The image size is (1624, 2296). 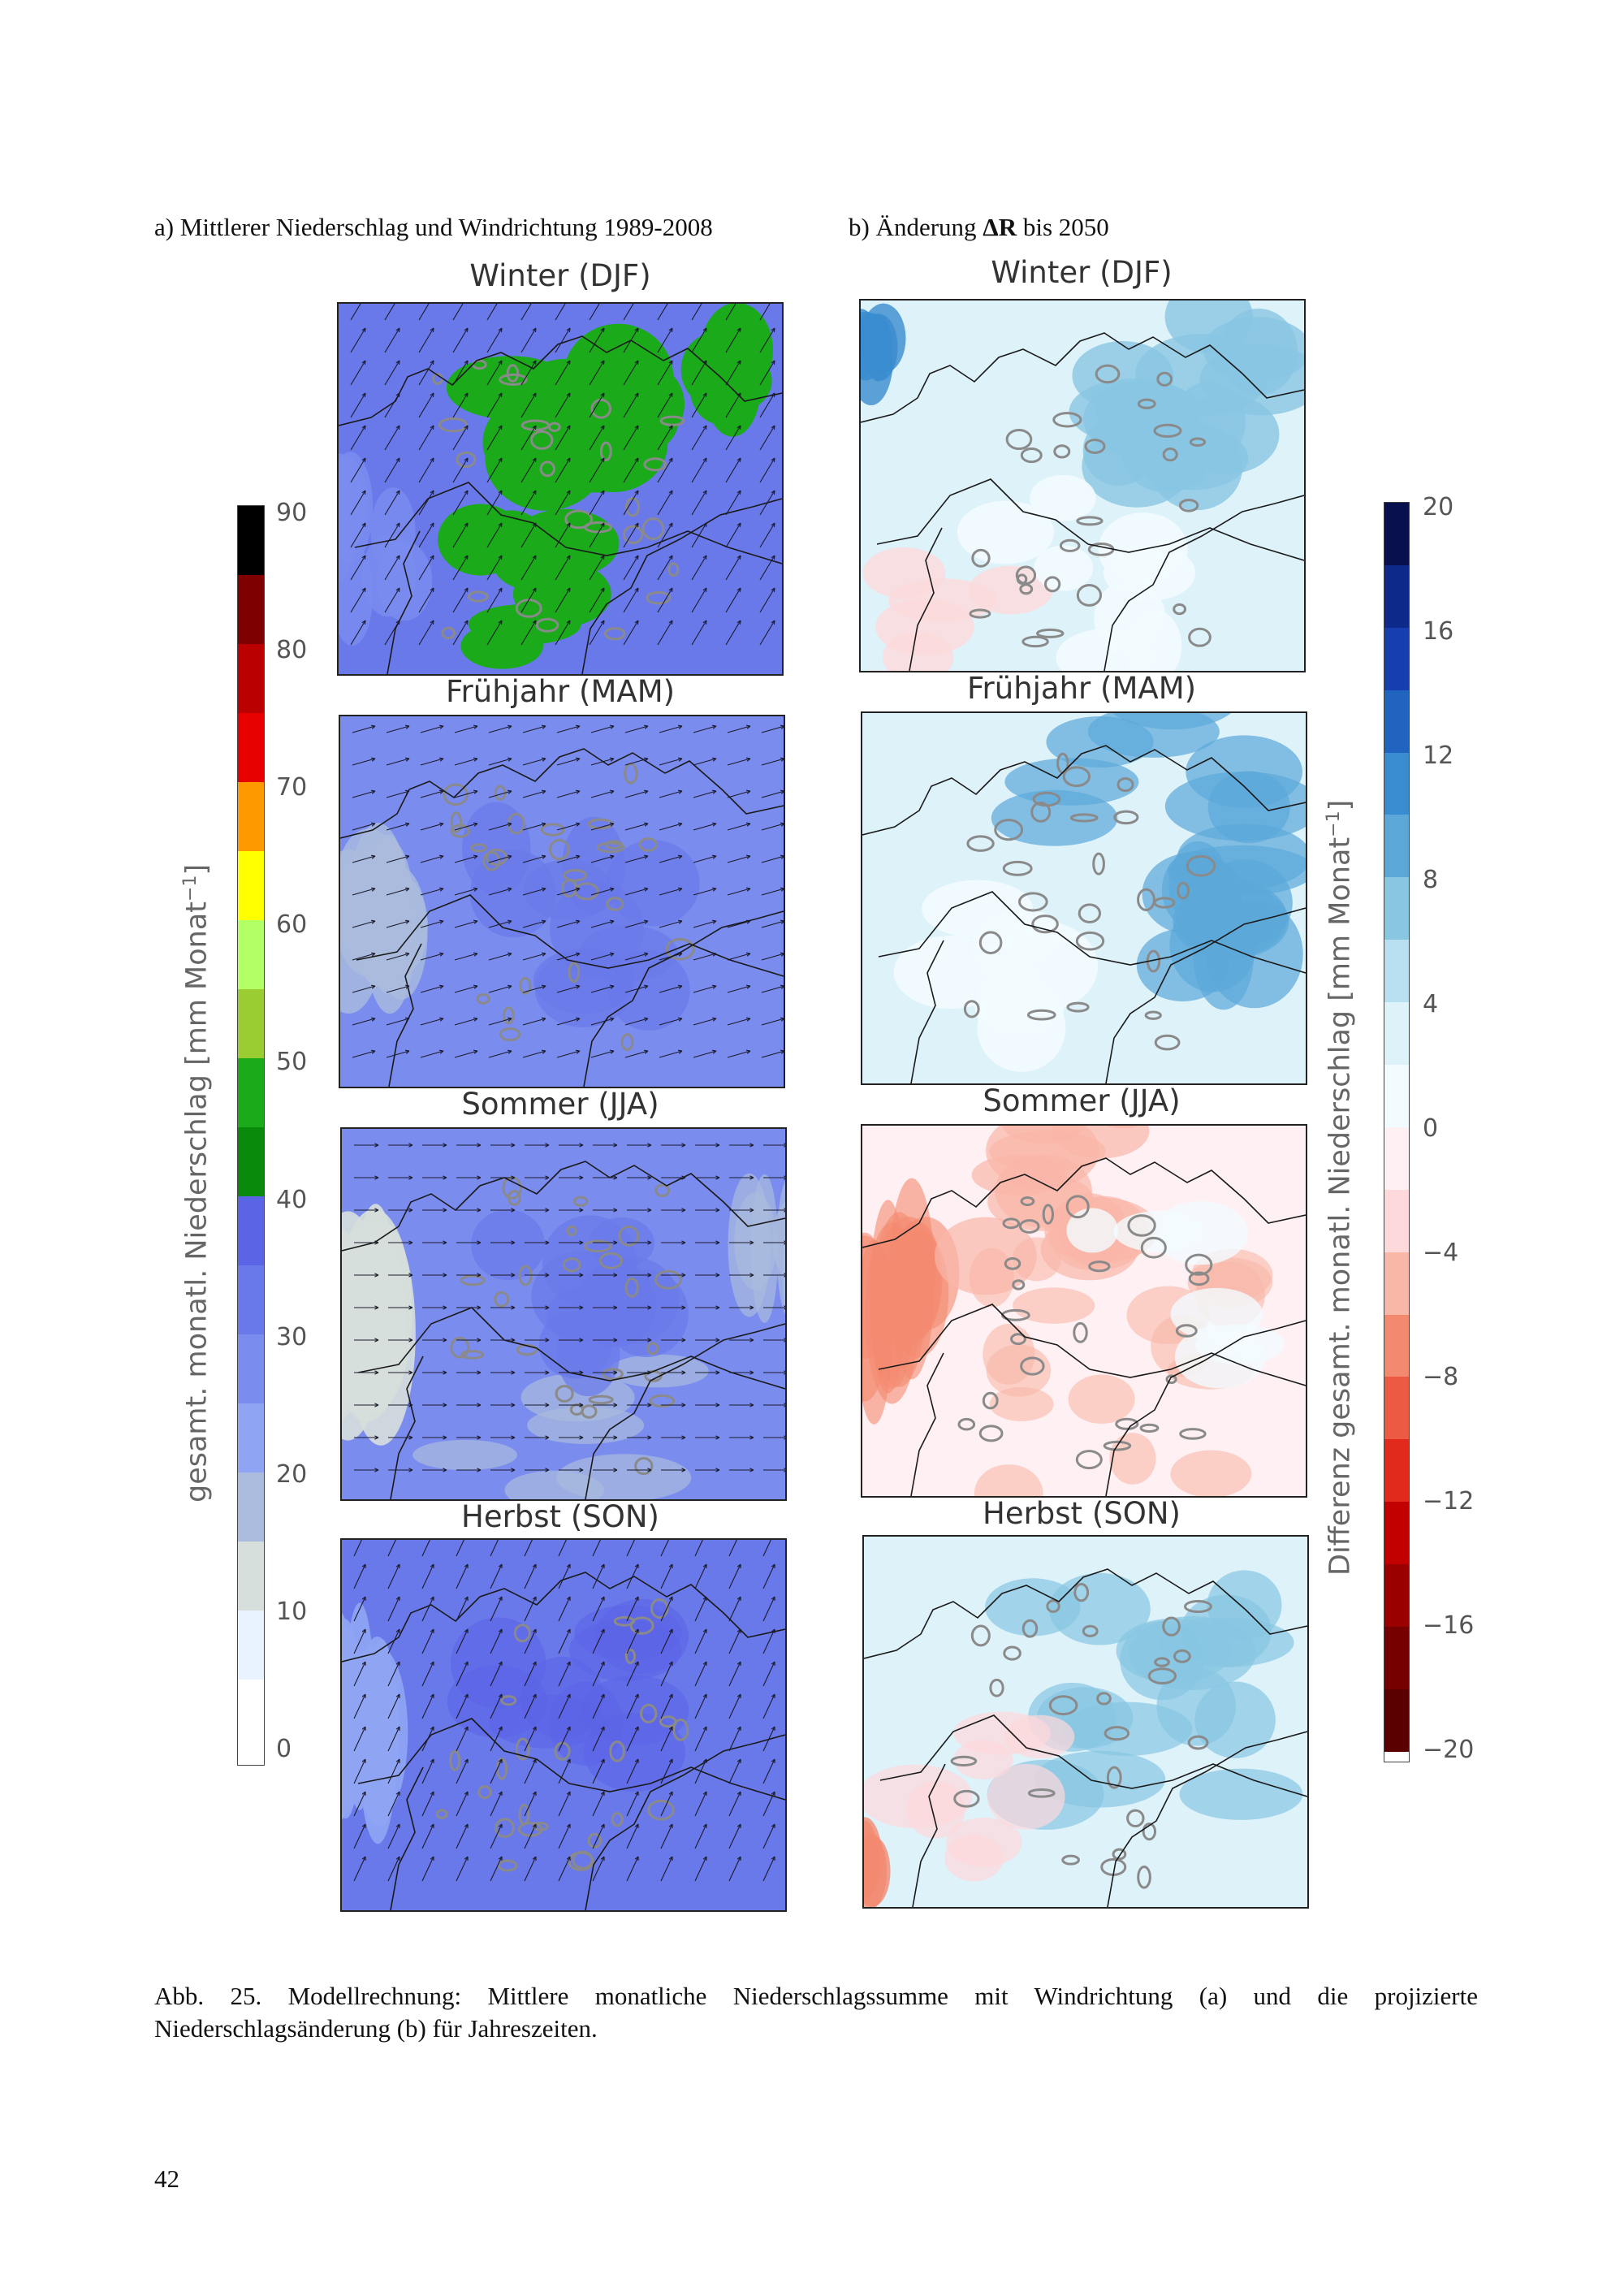 I want to click on change-map-autumn, so click(x=1078, y=1723).